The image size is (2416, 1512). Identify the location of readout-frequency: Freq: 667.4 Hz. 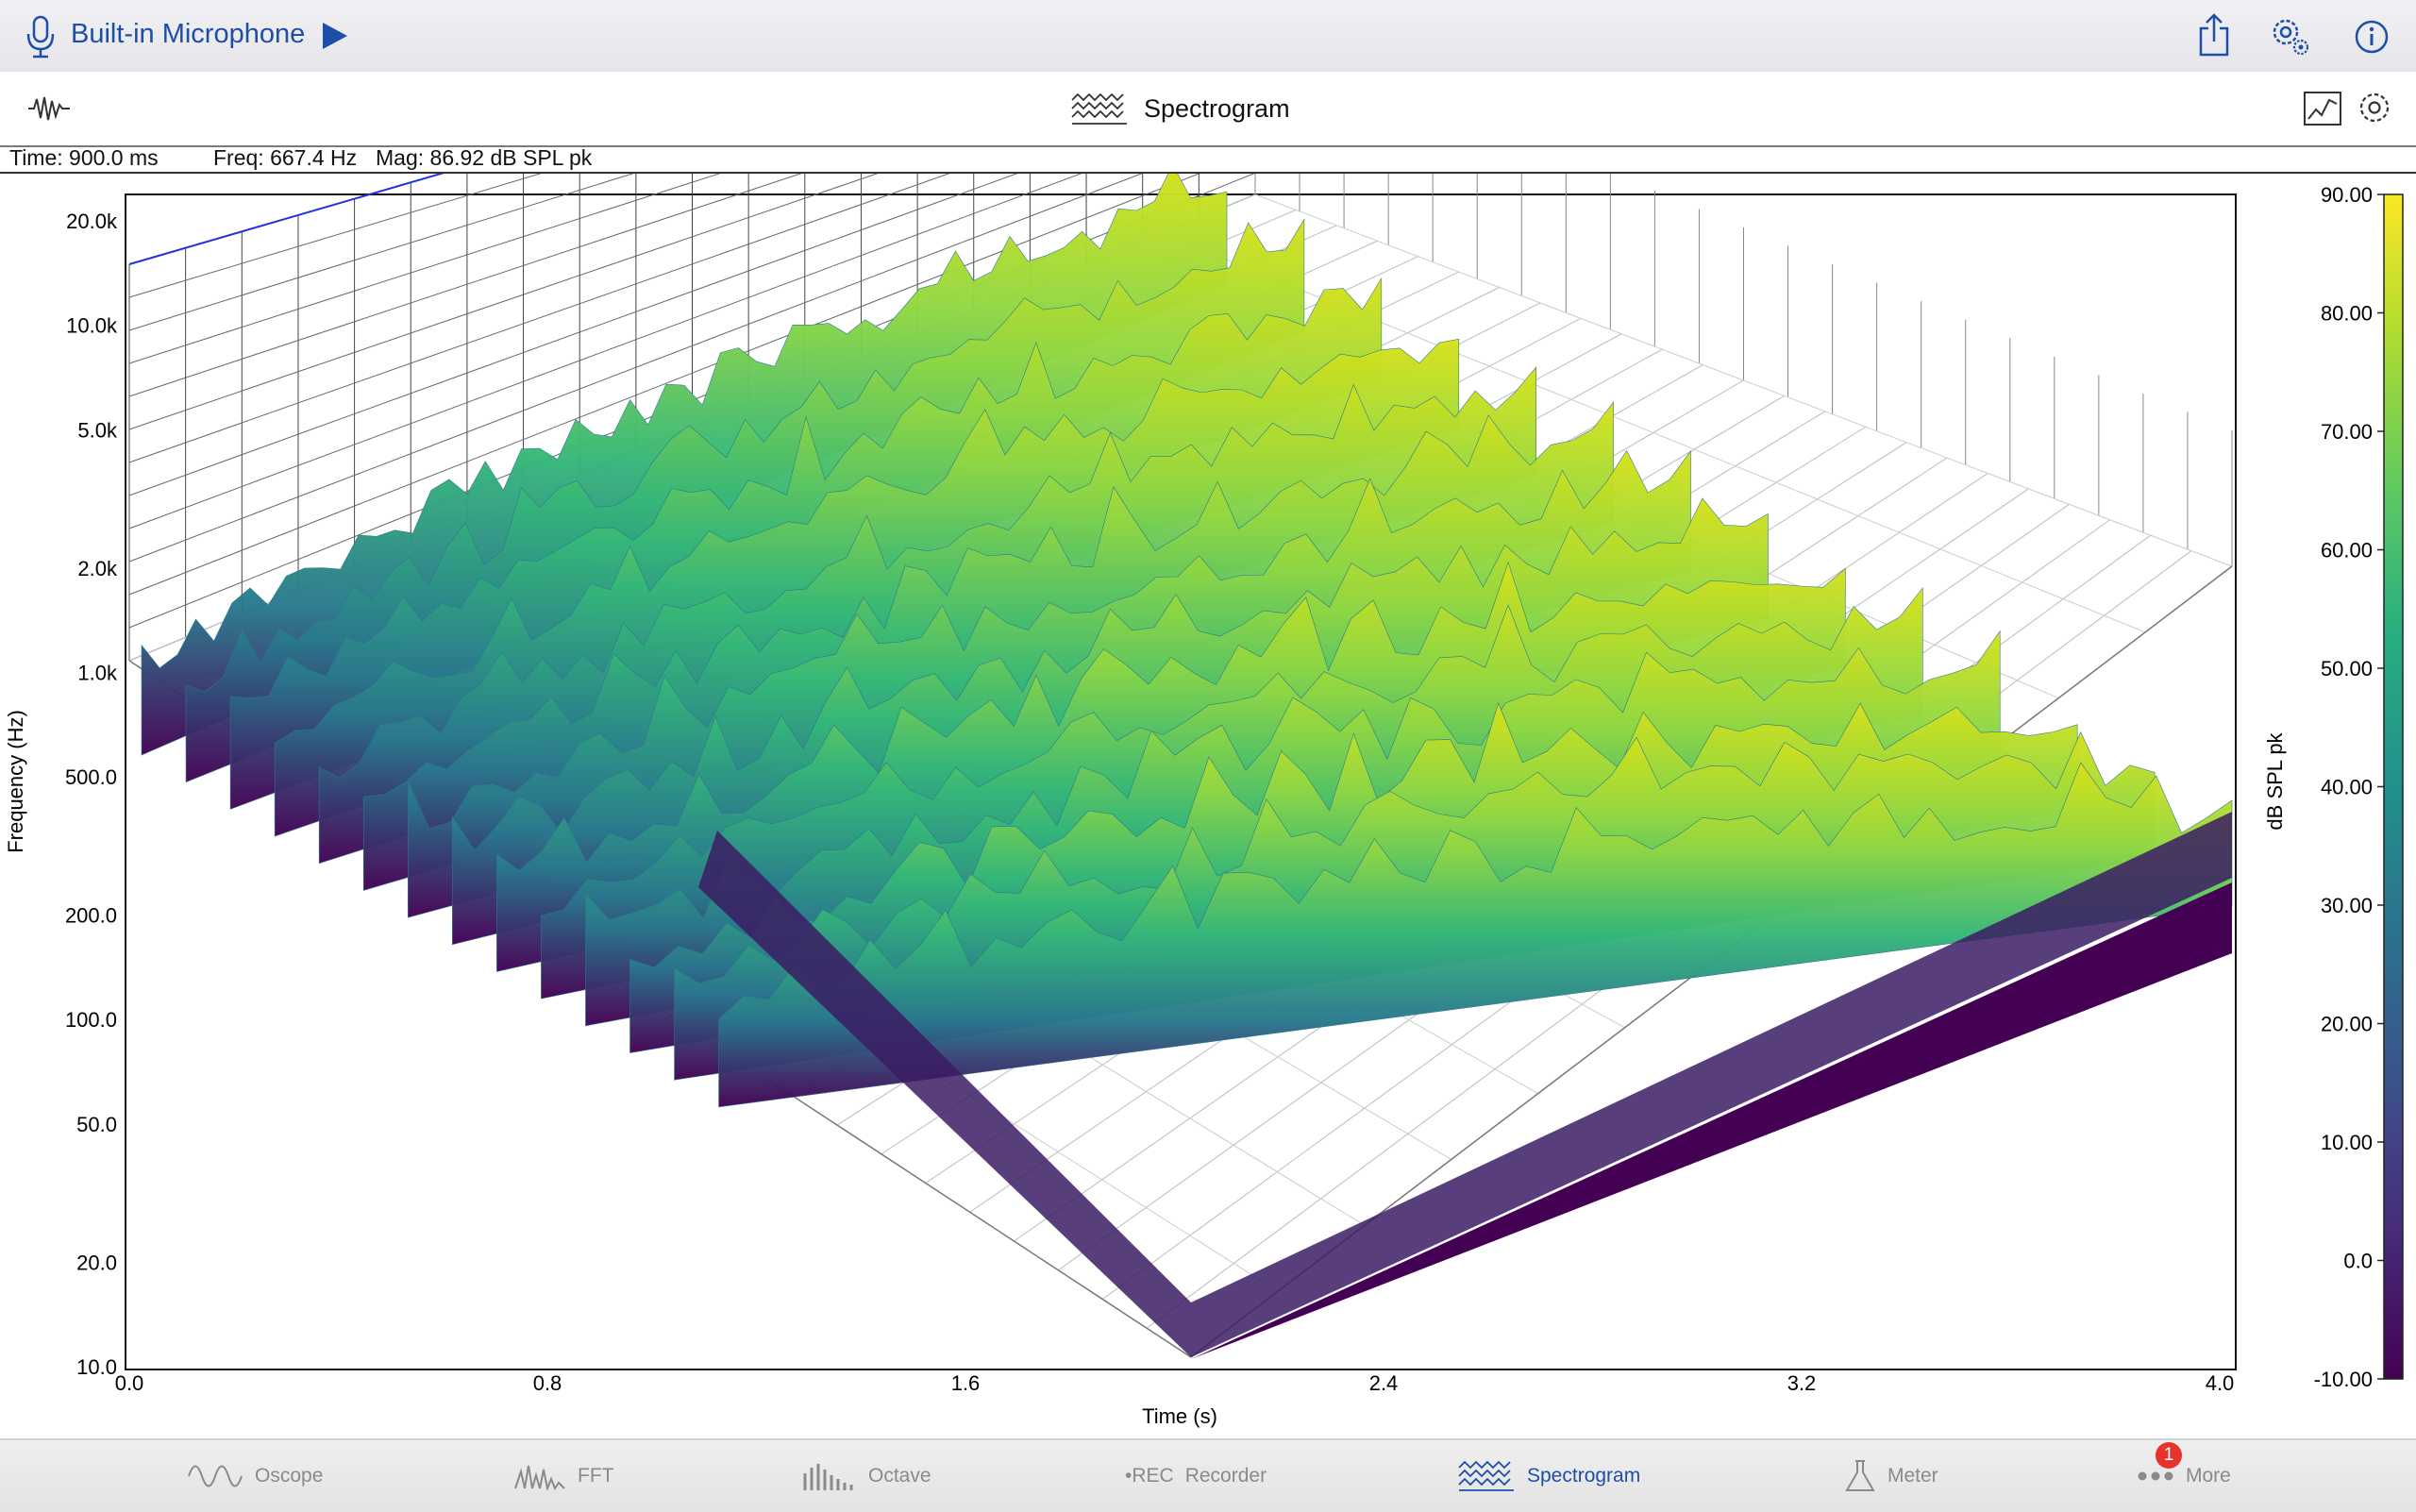
(286, 157).